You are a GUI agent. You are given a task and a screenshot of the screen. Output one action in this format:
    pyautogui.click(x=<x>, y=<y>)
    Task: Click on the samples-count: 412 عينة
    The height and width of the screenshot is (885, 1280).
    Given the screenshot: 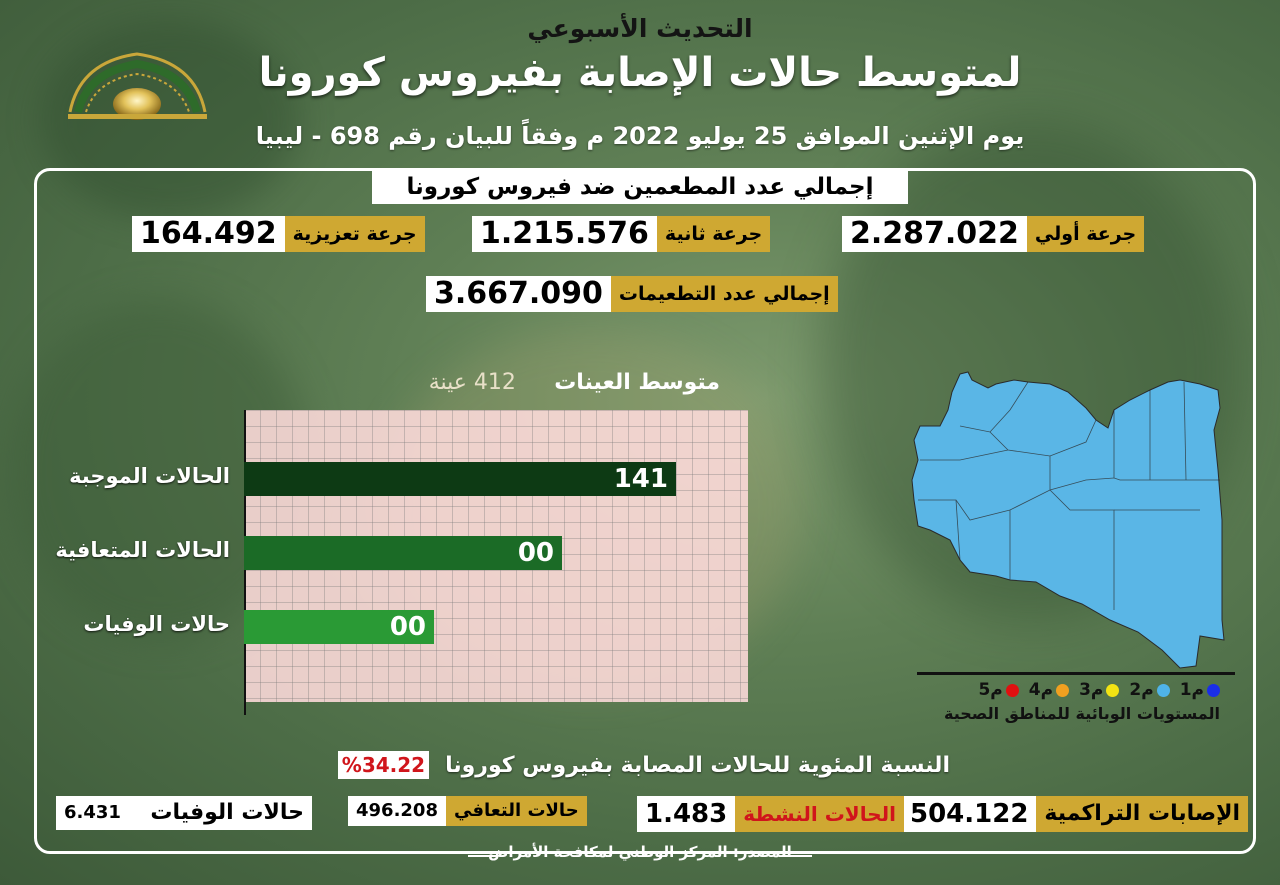 What is the action you would take?
    pyautogui.click(x=472, y=382)
    